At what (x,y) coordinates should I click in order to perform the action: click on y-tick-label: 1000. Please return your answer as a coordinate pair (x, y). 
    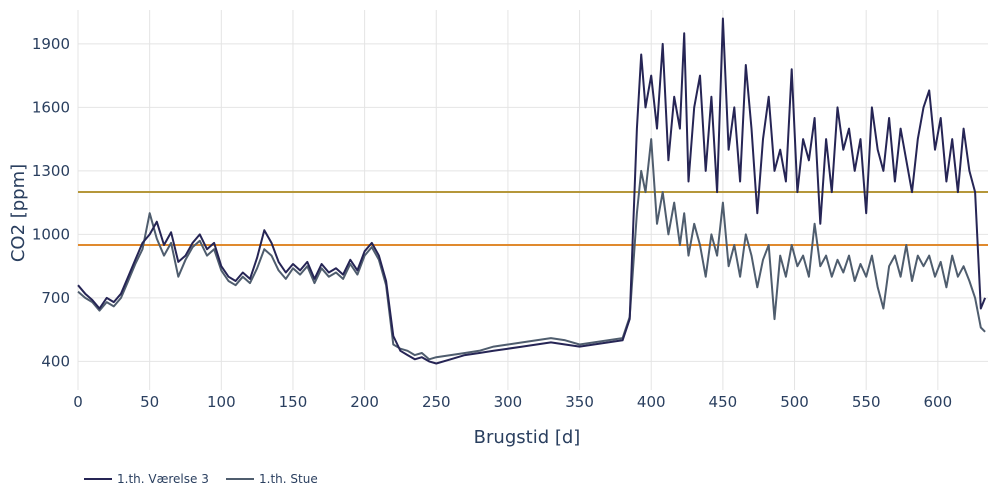
    Looking at the image, I should click on (51, 234).